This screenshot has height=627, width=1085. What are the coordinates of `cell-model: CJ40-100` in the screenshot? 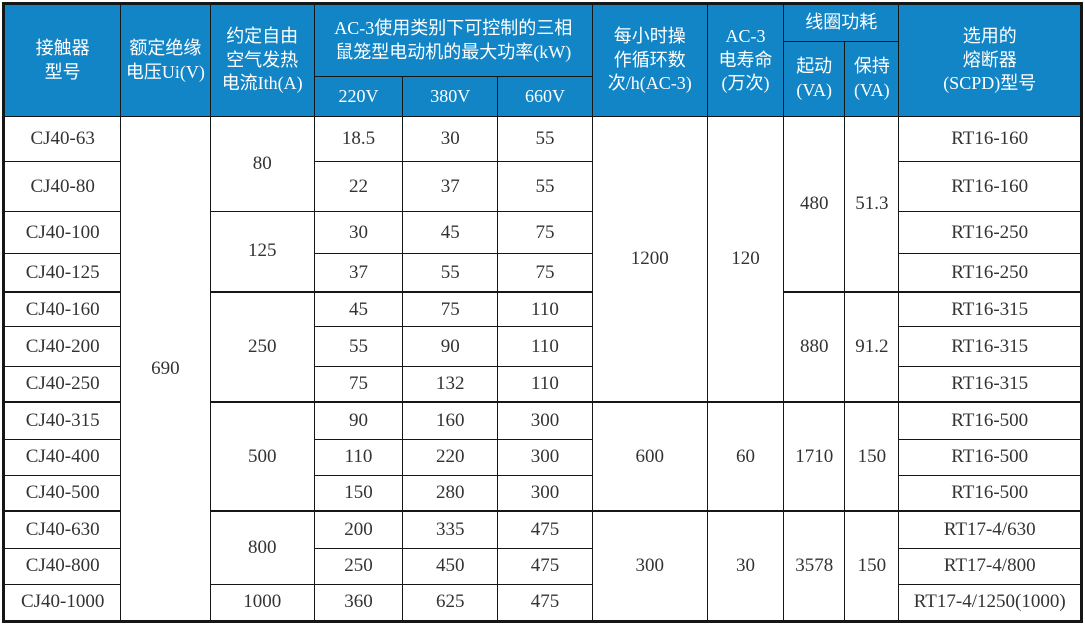 It's located at (62, 233).